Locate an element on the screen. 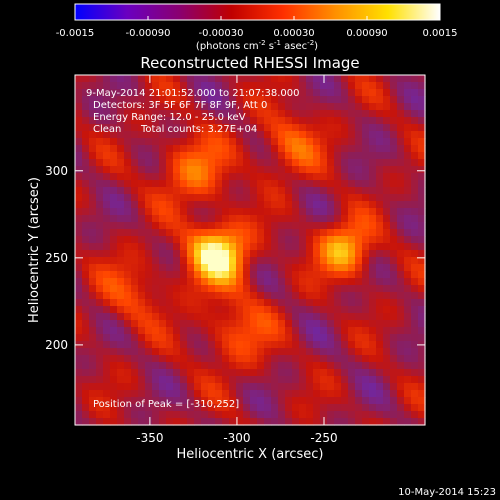 This screenshot has height=500, width=500. y-tick-label: 300 is located at coordinates (56, 171).